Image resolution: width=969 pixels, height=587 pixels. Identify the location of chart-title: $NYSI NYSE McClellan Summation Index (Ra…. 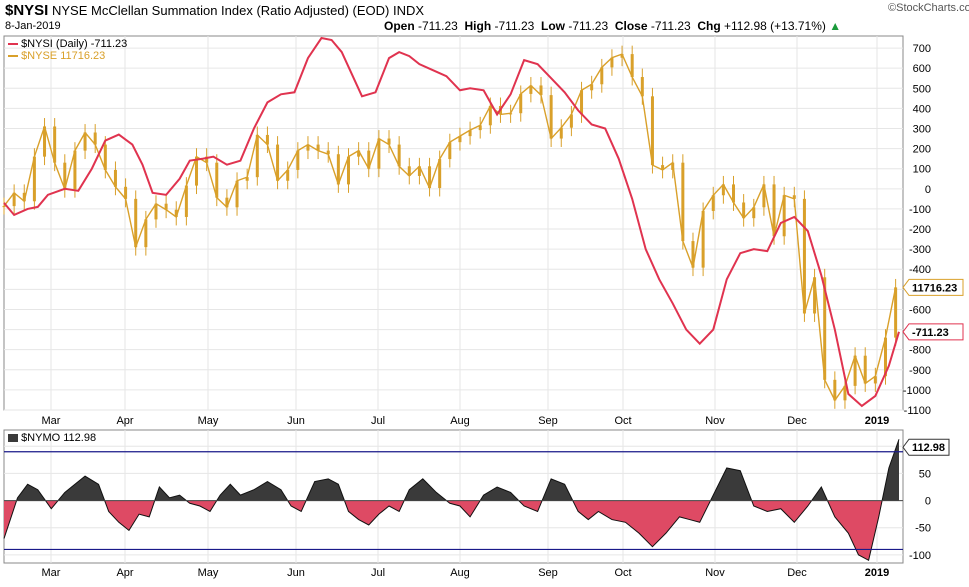
(214, 10).